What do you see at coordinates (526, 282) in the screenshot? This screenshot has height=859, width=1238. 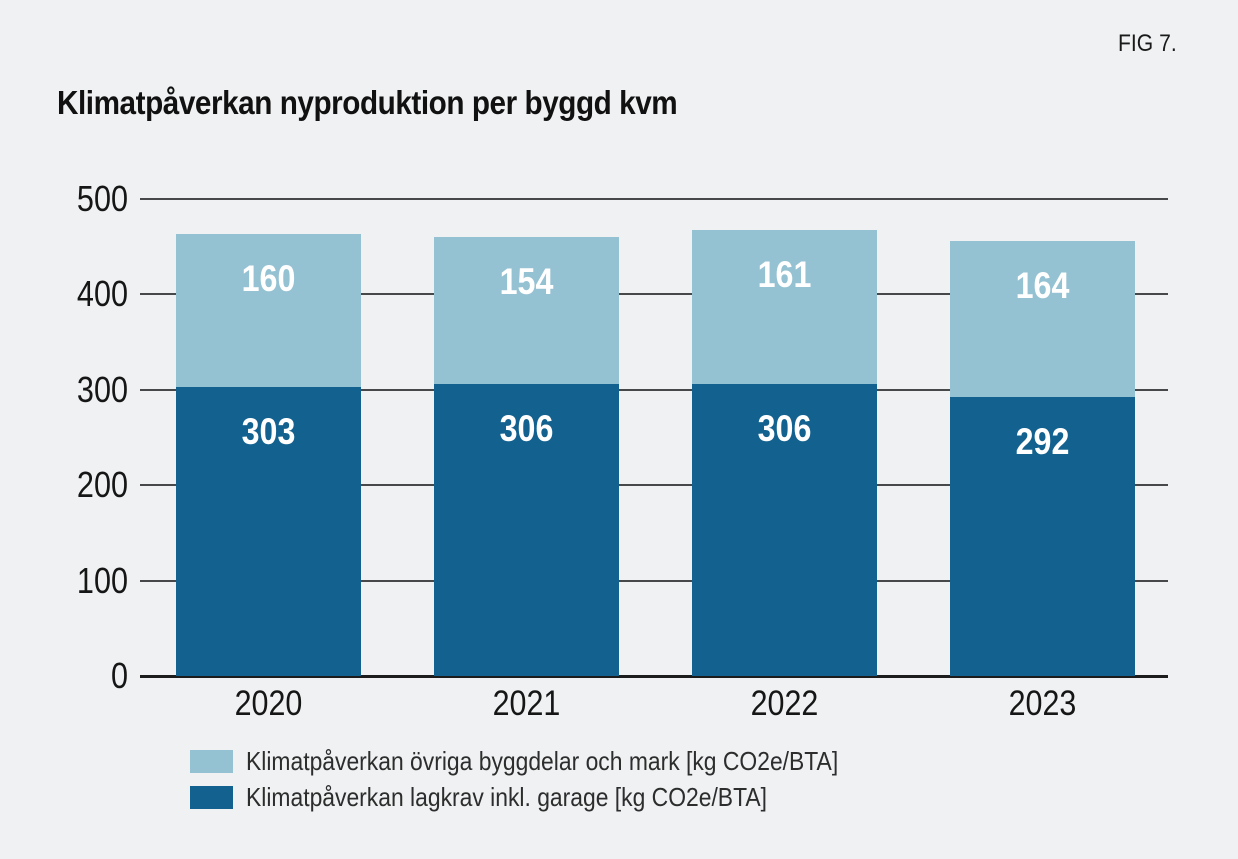 I see `bar-value-label-light-2021: 154` at bounding box center [526, 282].